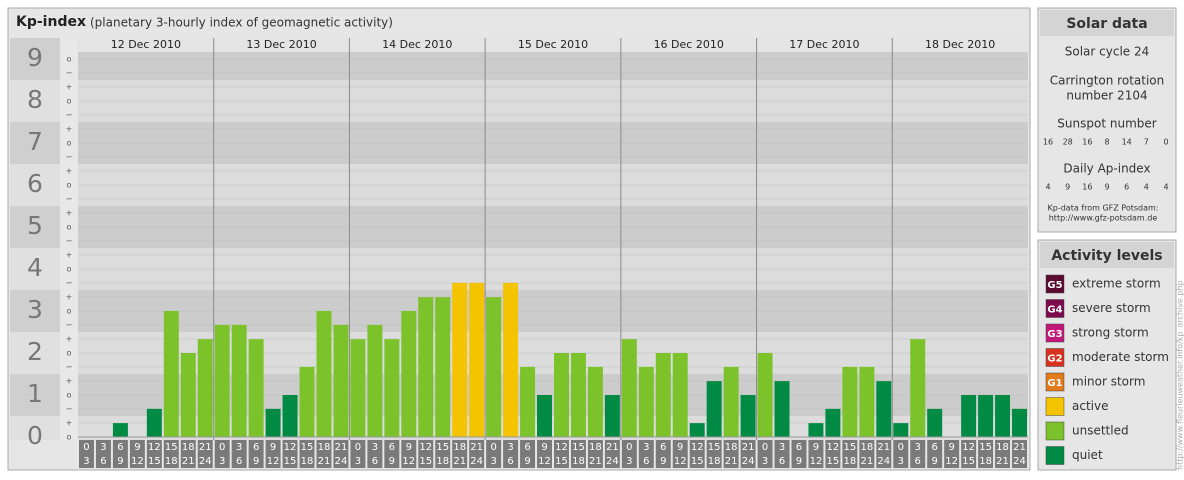 The width and height of the screenshot is (1184, 480). What do you see at coordinates (281, 44) in the screenshot?
I see `date-label: 13 Dec 2010` at bounding box center [281, 44].